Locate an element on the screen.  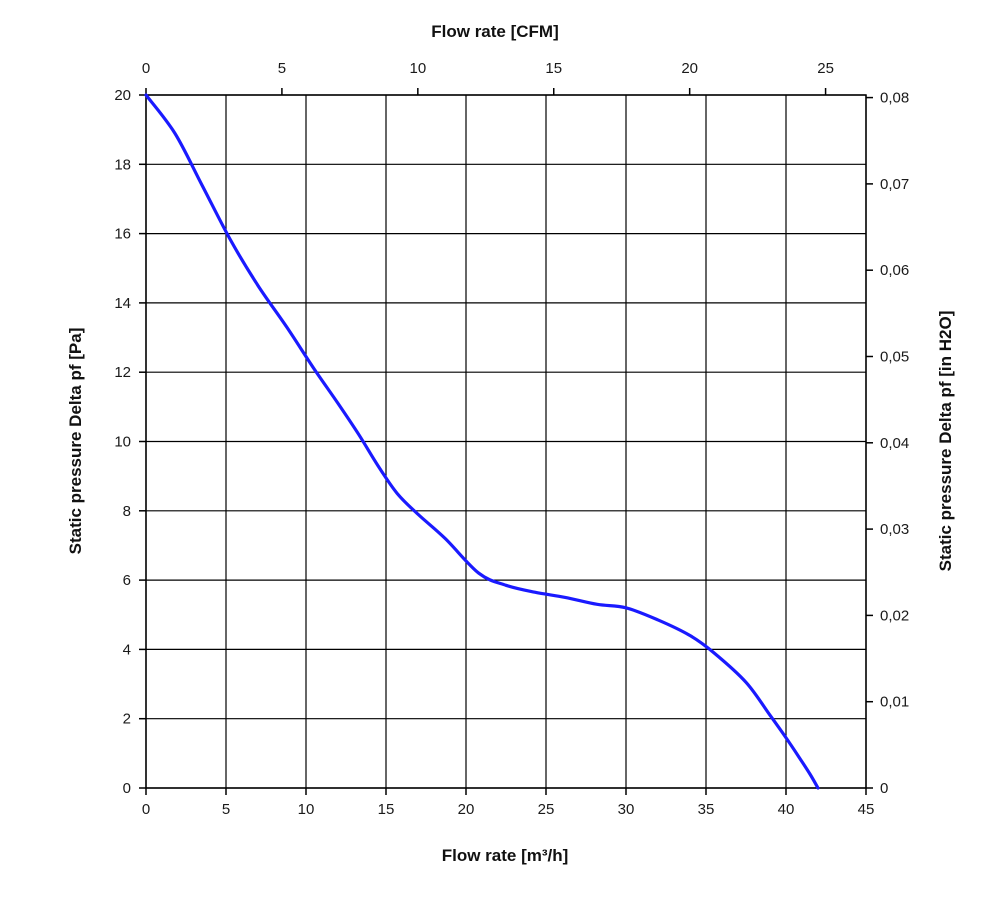
bottom-axis-title: Flow rate [m³/h] is located at coordinates (505, 855).